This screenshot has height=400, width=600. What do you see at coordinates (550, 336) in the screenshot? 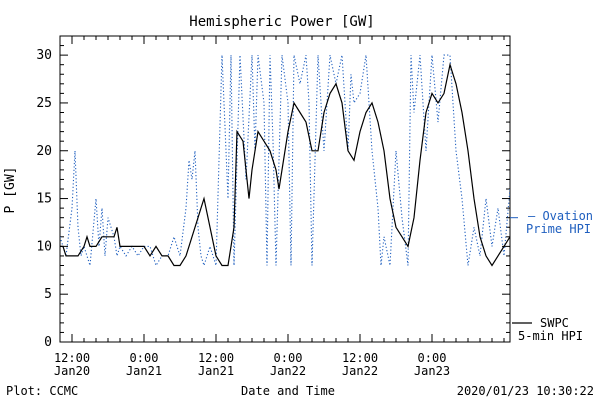
I see `legend-swpc-line2: 5-min HPI` at bounding box center [550, 336].